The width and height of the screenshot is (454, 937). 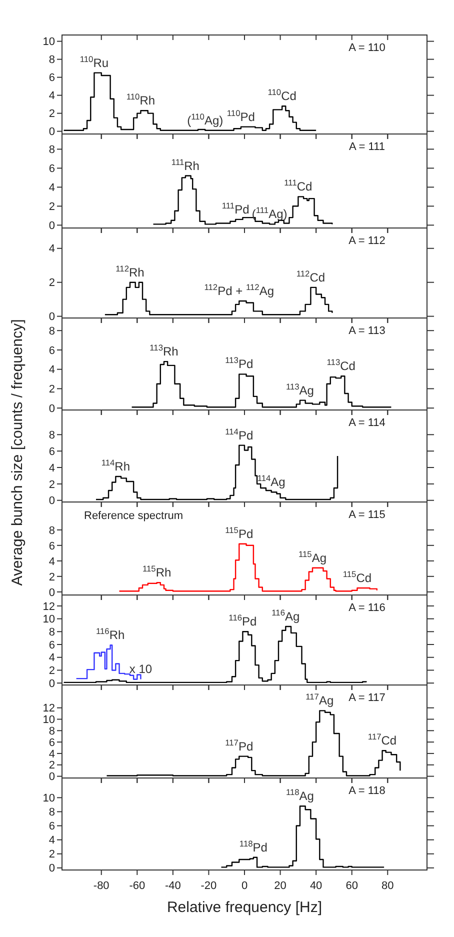 I want to click on annotation: $^{118}$Pd, so click(x=253, y=846).